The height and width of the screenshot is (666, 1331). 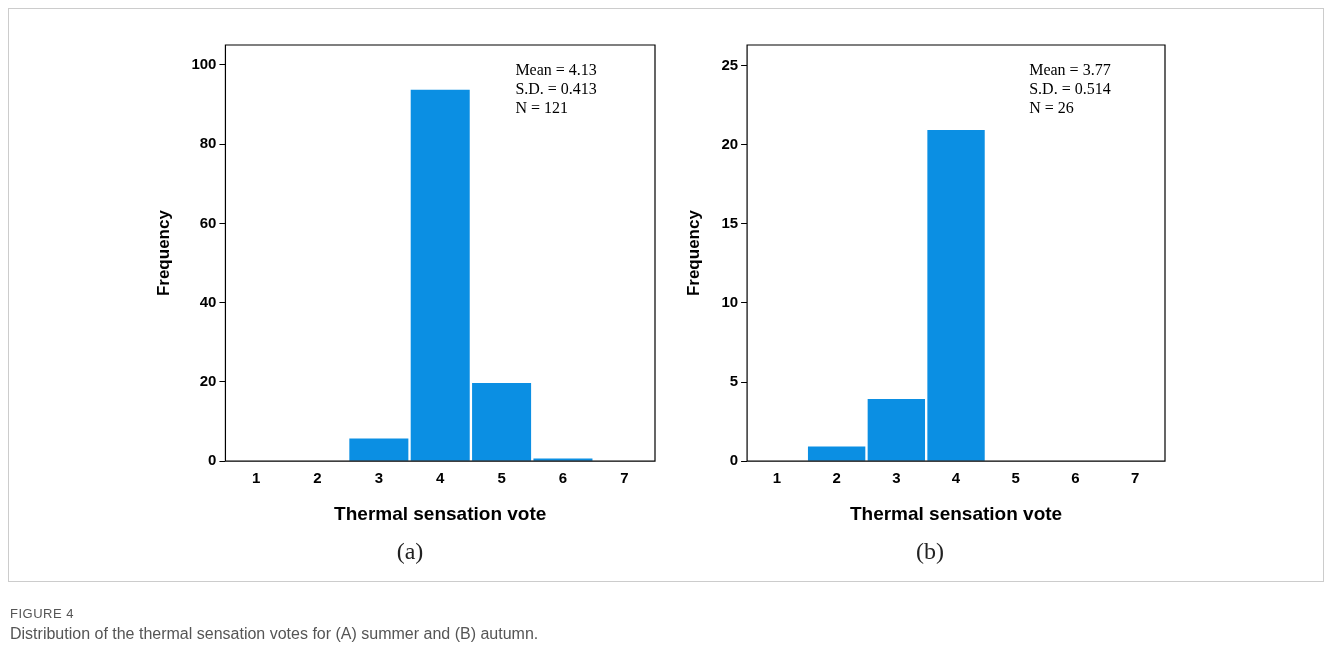 What do you see at coordinates (1070, 70) in the screenshot?
I see `annotation: Mean = 3.77` at bounding box center [1070, 70].